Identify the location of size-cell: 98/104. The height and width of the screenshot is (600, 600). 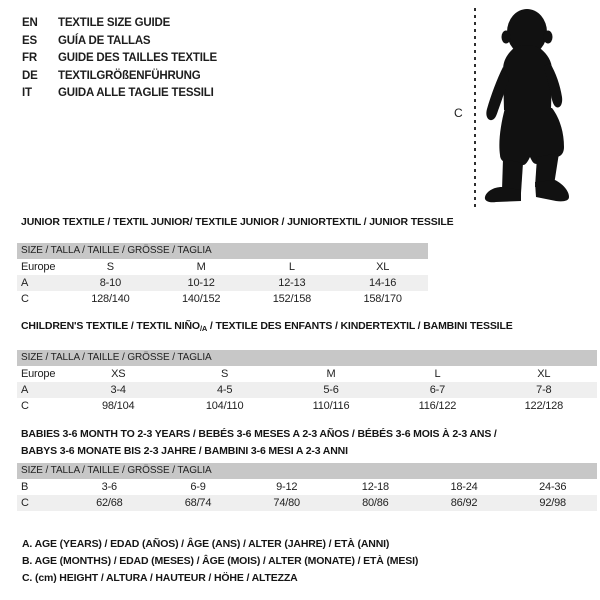
(118, 406).